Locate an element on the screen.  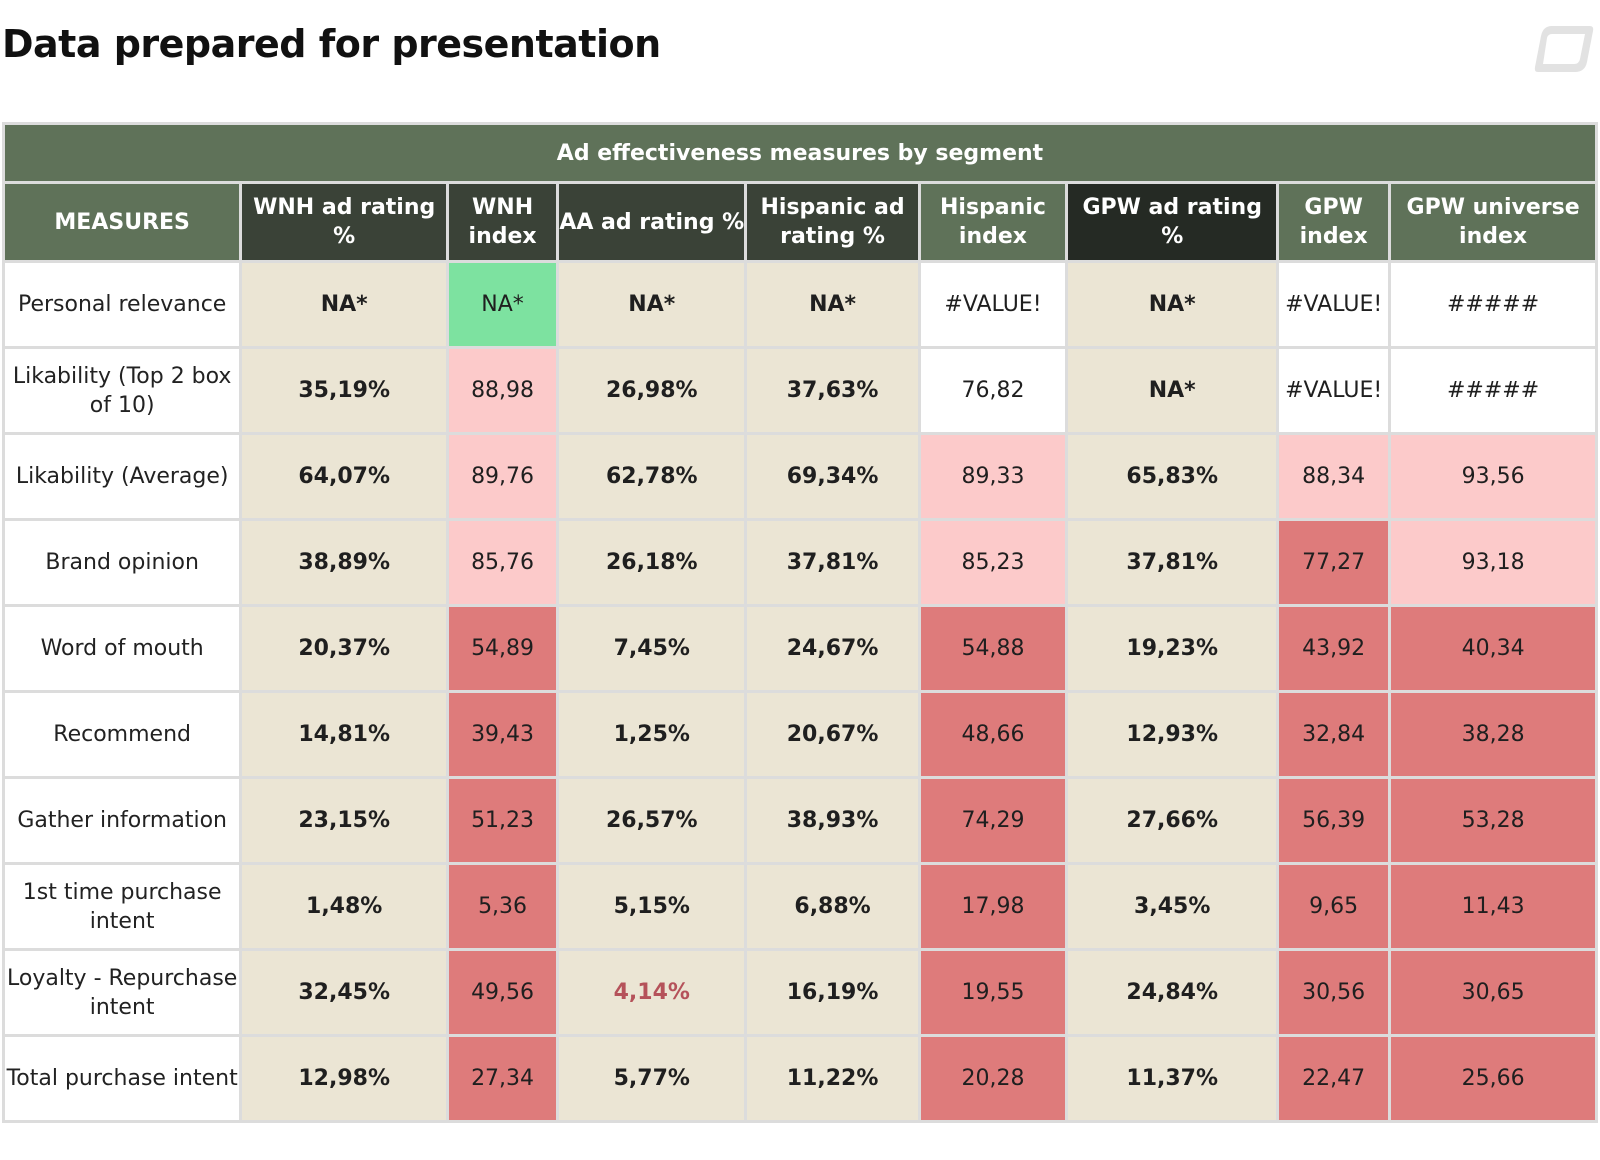
table-cell: 26,57% is located at coordinates (652, 820).